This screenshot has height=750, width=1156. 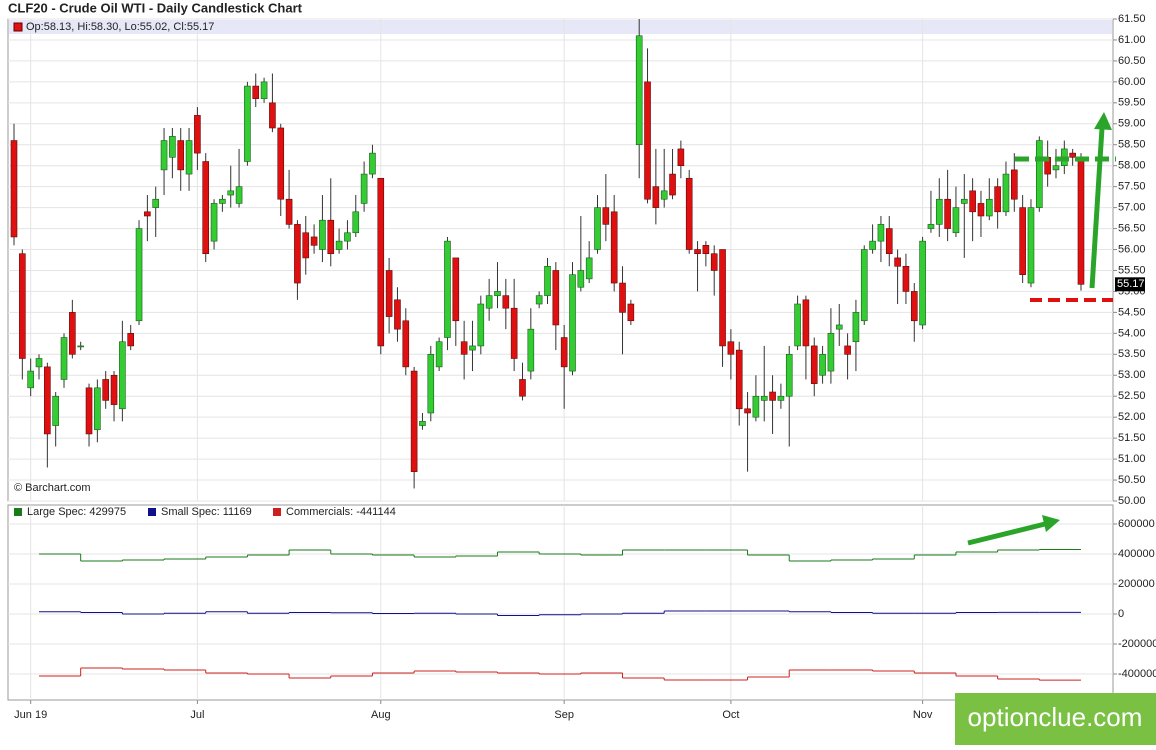 What do you see at coordinates (1132, 396) in the screenshot?
I see `y-tick-label: 52.50` at bounding box center [1132, 396].